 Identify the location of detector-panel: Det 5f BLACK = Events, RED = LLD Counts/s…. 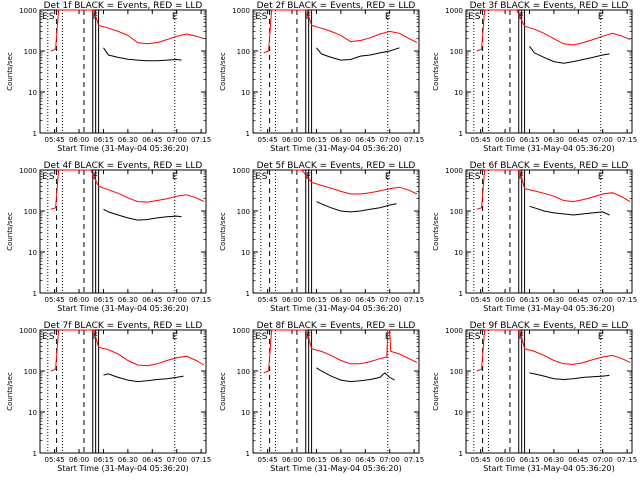
(321, 237).